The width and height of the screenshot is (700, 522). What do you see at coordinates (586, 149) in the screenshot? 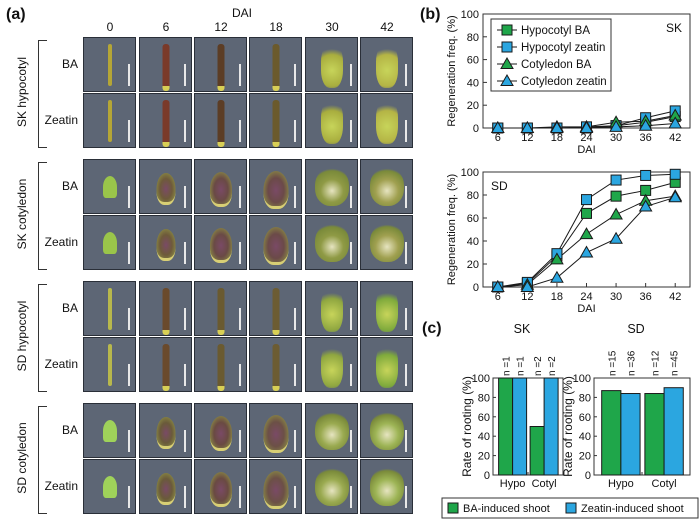
I see `x-axis-label: DAI` at bounding box center [586, 149].